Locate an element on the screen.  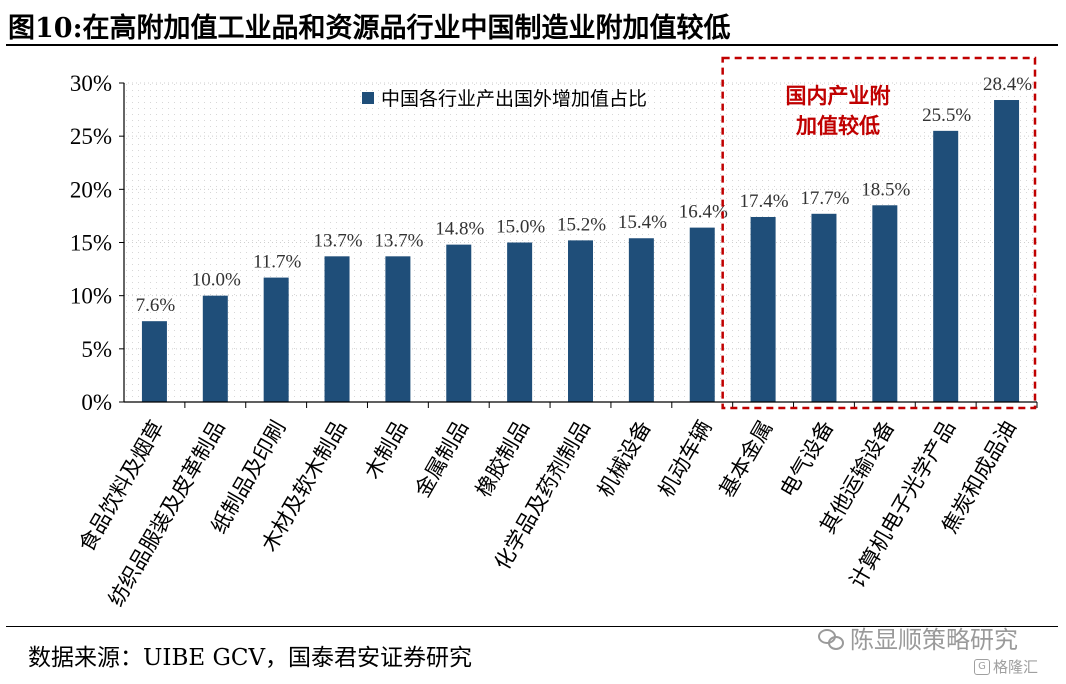
y-axis: 0% 5% 10% 15% 20% 25% 30% is located at coordinates (97, 243).